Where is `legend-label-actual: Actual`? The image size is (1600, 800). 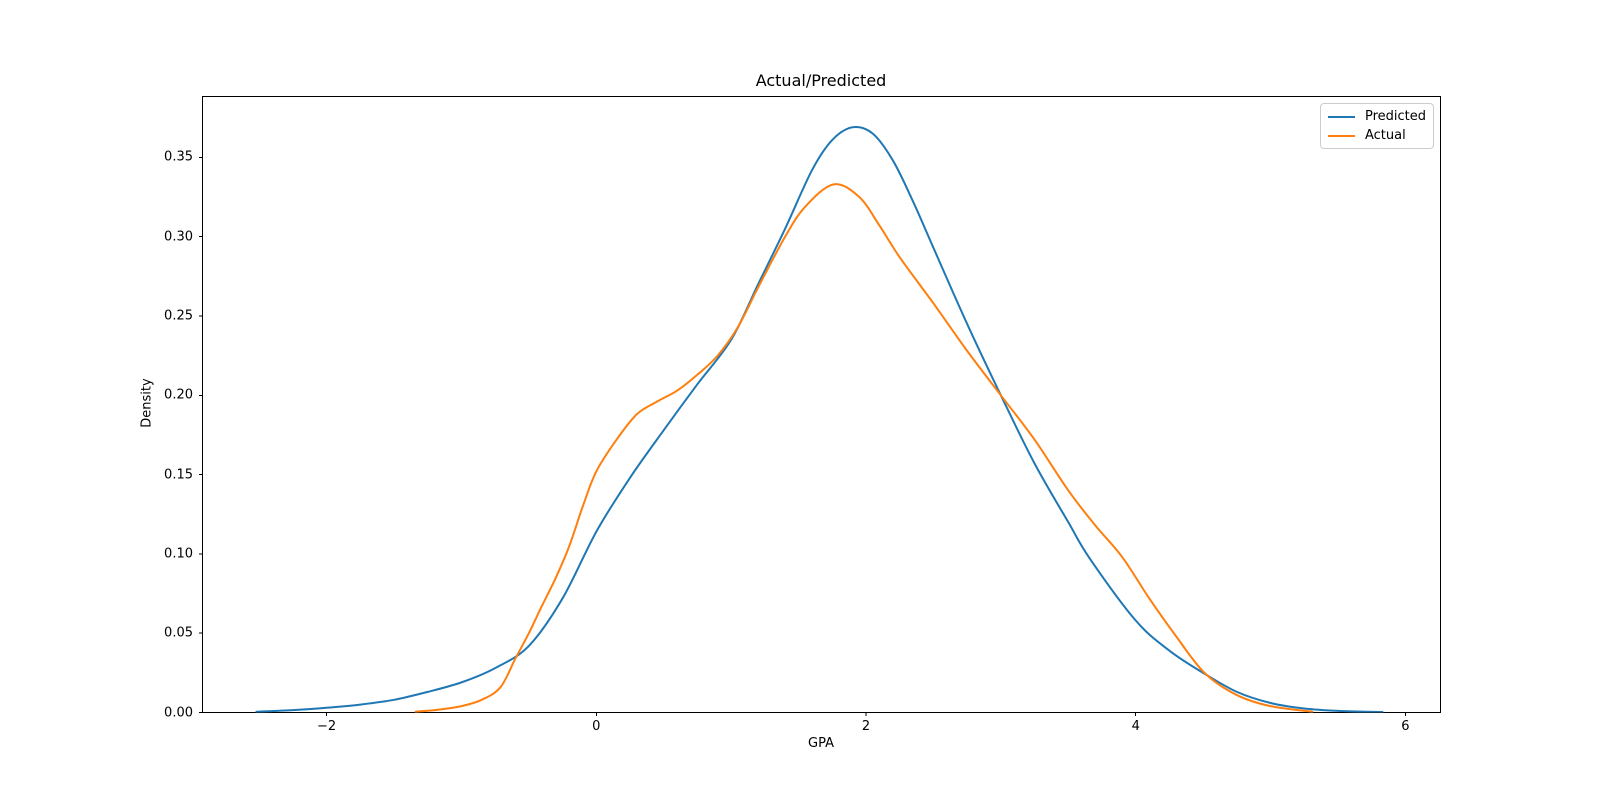 legend-label-actual: Actual is located at coordinates (1385, 135).